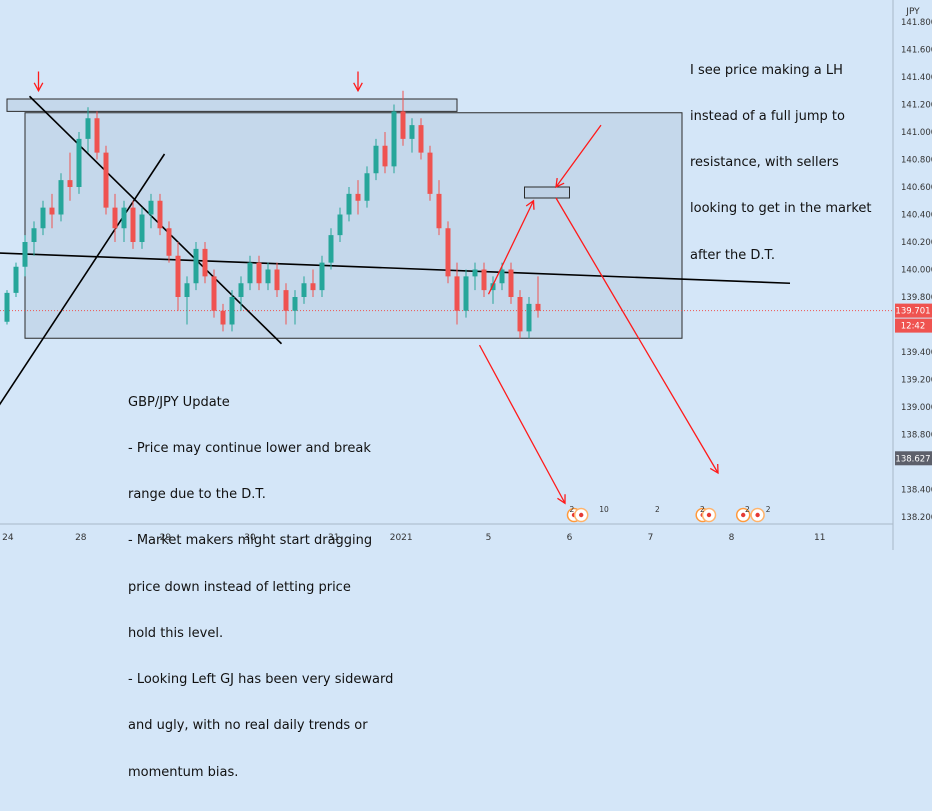 The height and width of the screenshot is (811, 932). What do you see at coordinates (916, 491) in the screenshot?
I see `price-tick-label: 138.400` at bounding box center [916, 491].